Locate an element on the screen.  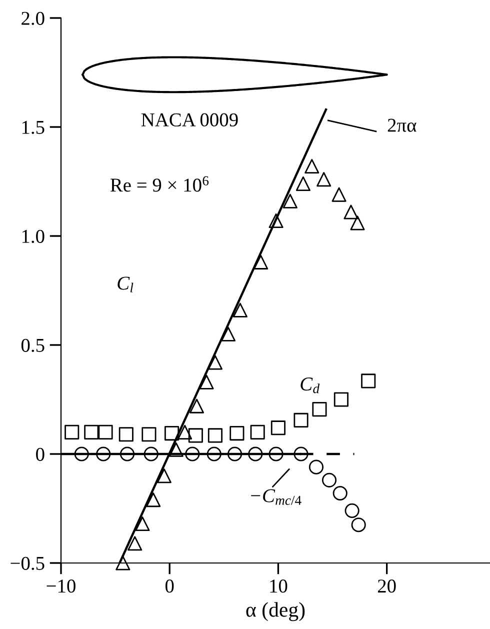
annotation: C$_{d}$ is located at coordinates (310, 386).